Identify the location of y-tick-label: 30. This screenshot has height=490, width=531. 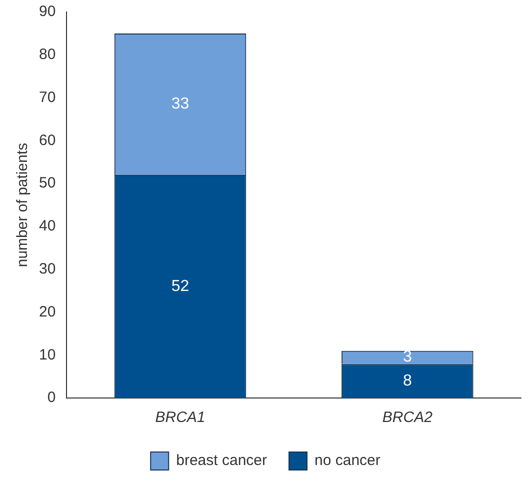
(47, 269).